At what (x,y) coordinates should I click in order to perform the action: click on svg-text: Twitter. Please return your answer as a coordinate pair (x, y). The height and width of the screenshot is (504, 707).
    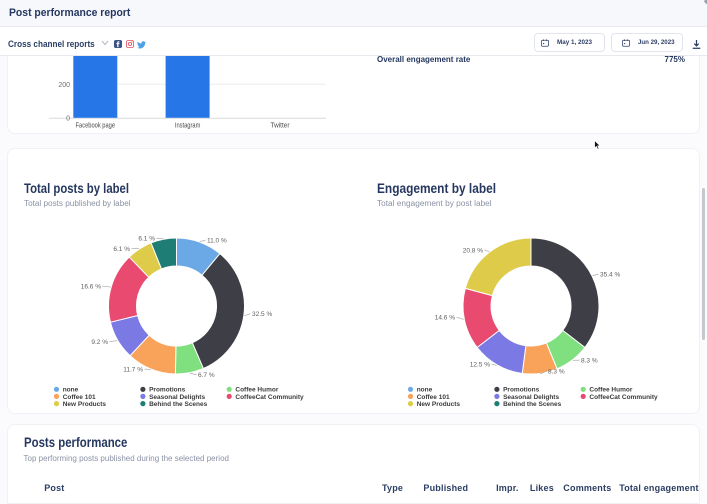
    Looking at the image, I should click on (281, 126).